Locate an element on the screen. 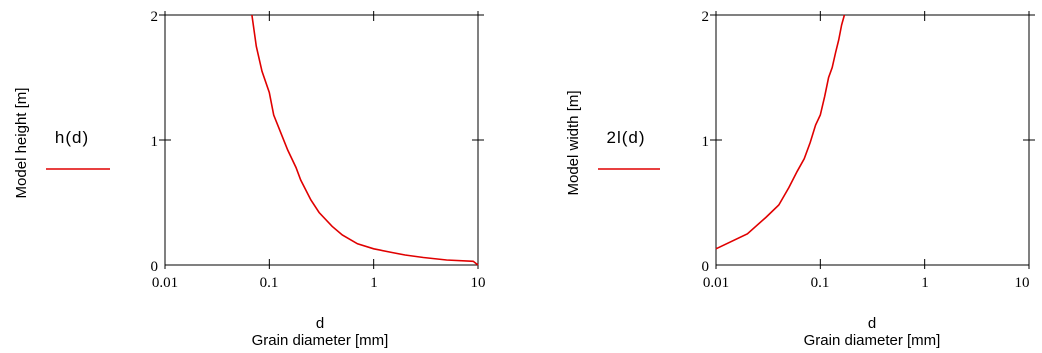  series-line-2l is located at coordinates (780, 132).